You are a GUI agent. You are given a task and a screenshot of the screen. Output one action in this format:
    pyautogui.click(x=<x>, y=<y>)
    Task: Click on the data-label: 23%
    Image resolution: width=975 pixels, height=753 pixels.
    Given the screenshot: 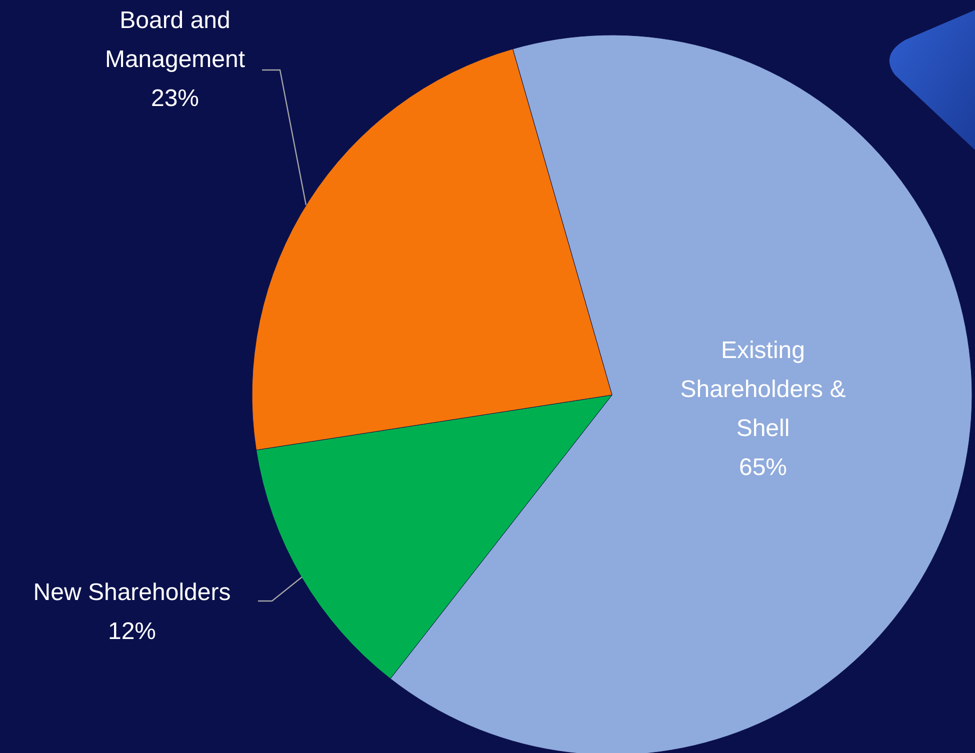 What is the action you would take?
    pyautogui.click(x=175, y=98)
    